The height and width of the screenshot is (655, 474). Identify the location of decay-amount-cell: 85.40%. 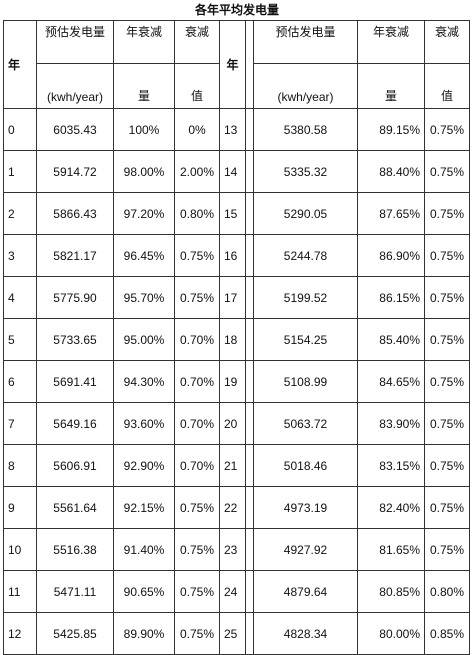
(391, 339).